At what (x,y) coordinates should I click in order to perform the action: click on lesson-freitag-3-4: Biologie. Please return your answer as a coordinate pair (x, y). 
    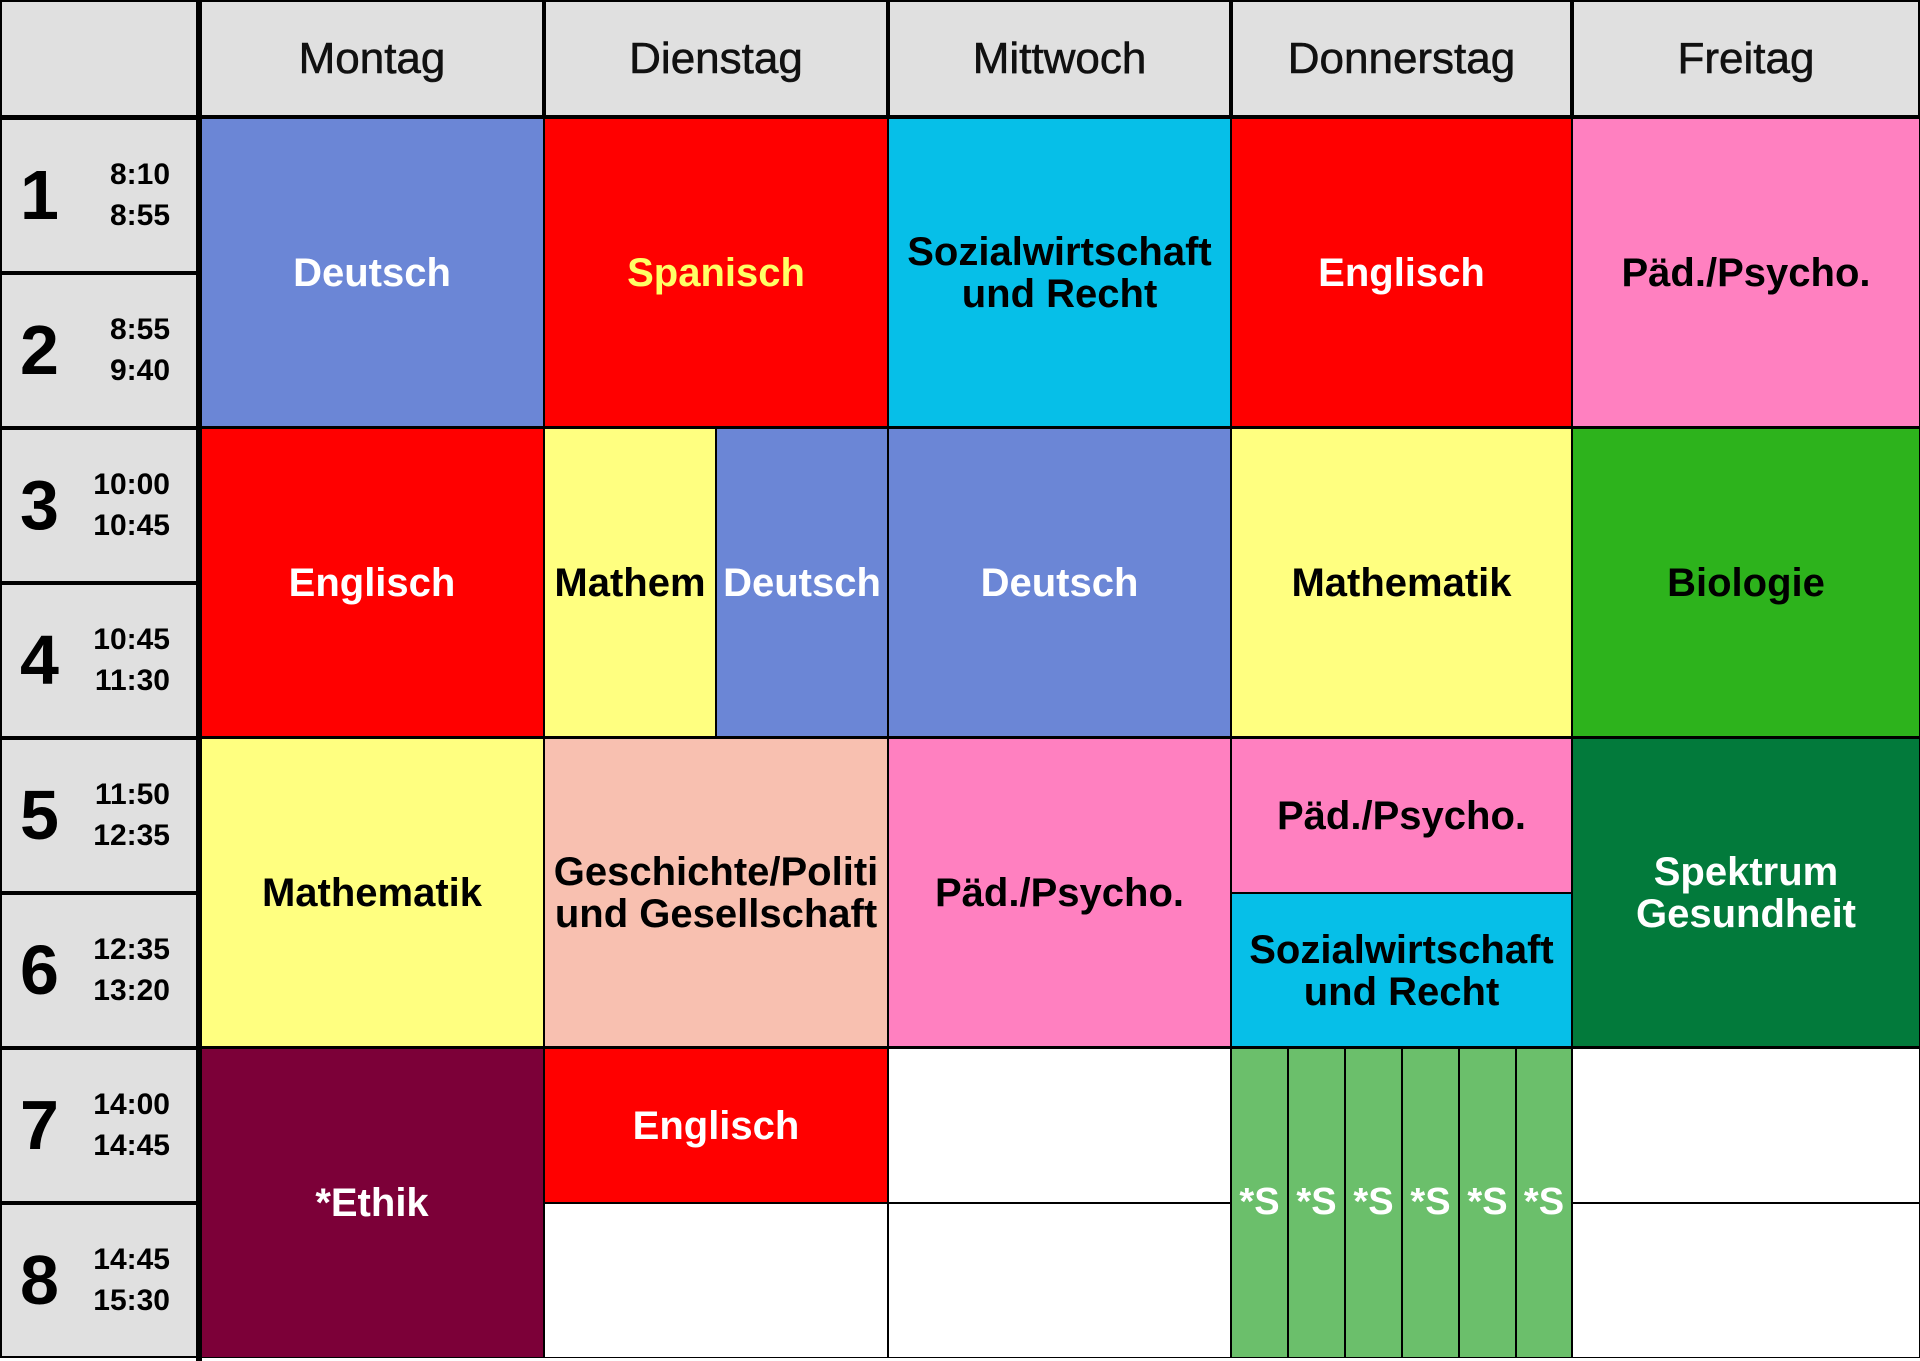
    Looking at the image, I should click on (1746, 583).